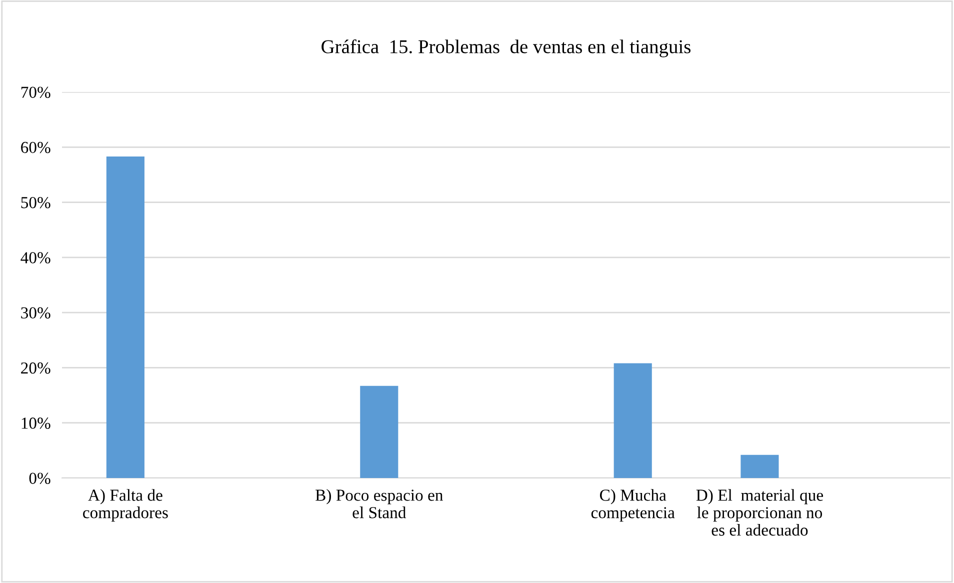 The height and width of the screenshot is (583, 954). I want to click on y-tick-label: 30%, so click(35, 313).